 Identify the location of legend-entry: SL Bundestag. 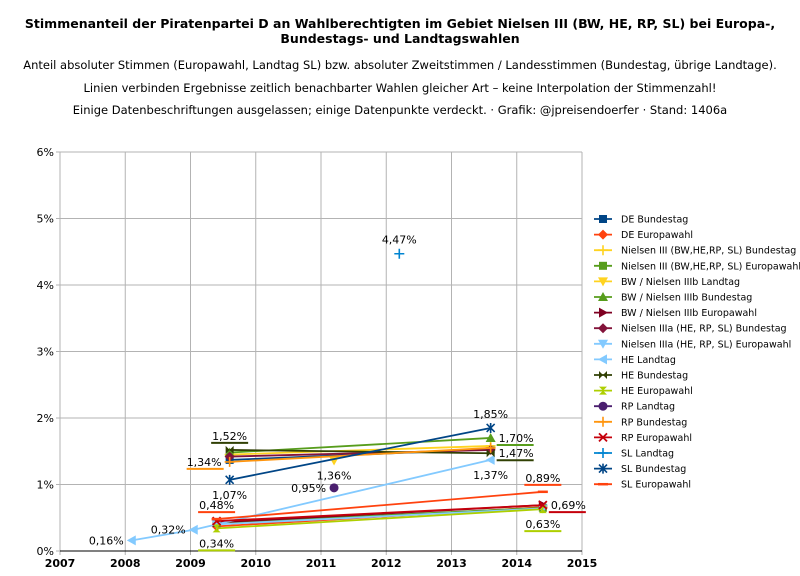
(653, 469).